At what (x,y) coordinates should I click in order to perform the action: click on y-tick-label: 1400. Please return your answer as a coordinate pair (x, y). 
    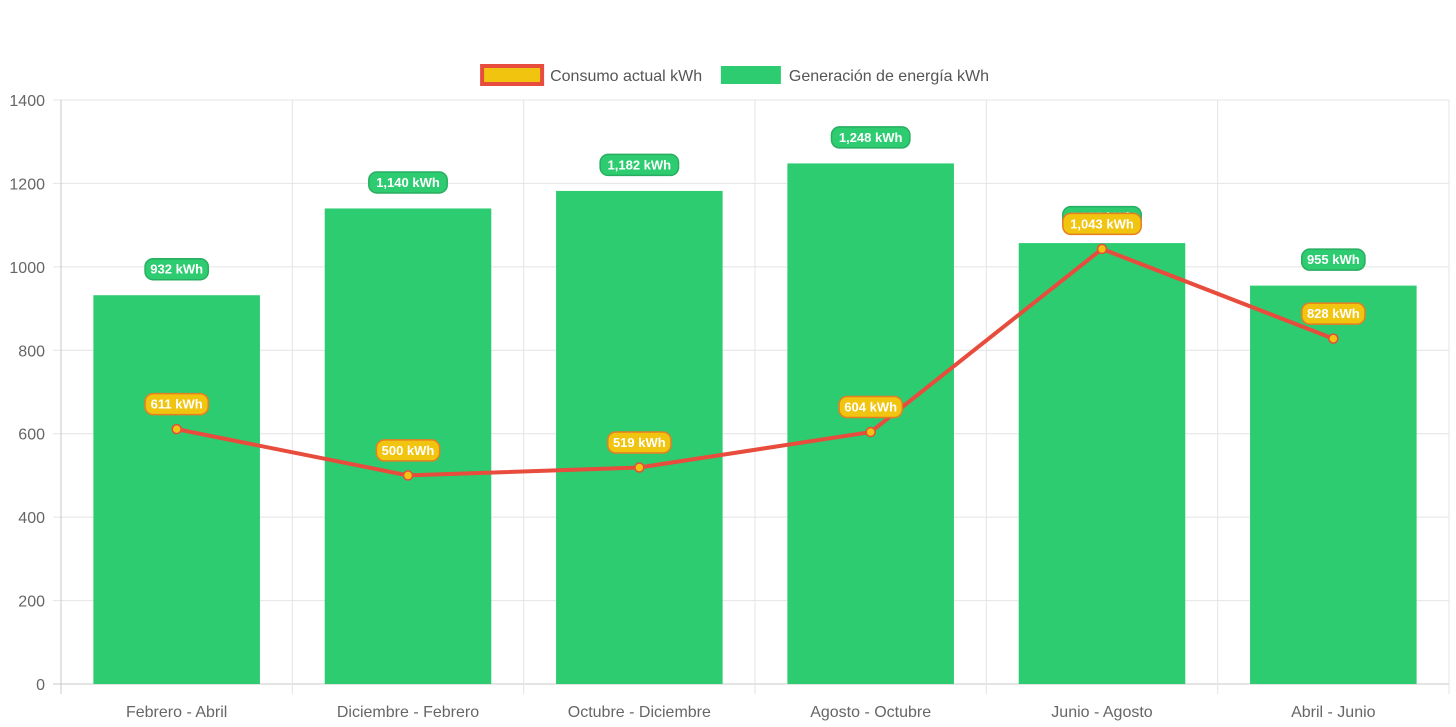
    Looking at the image, I should click on (27, 101).